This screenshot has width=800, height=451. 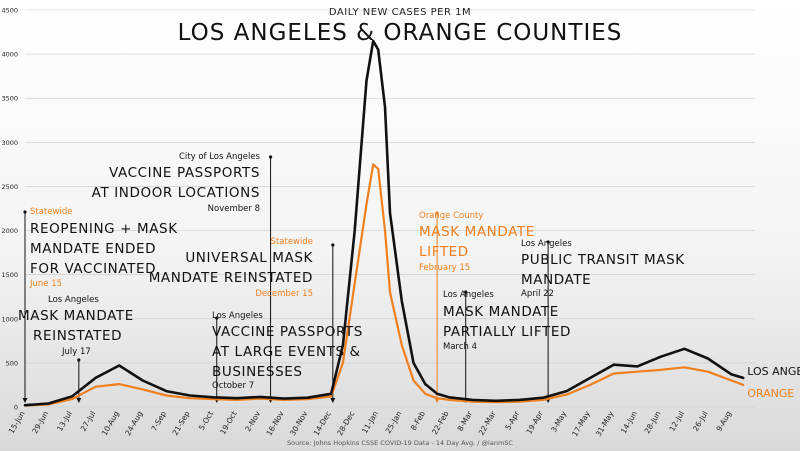 What do you see at coordinates (237, 316) in the screenshot?
I see `annotation-3-who: Los Angeles` at bounding box center [237, 316].